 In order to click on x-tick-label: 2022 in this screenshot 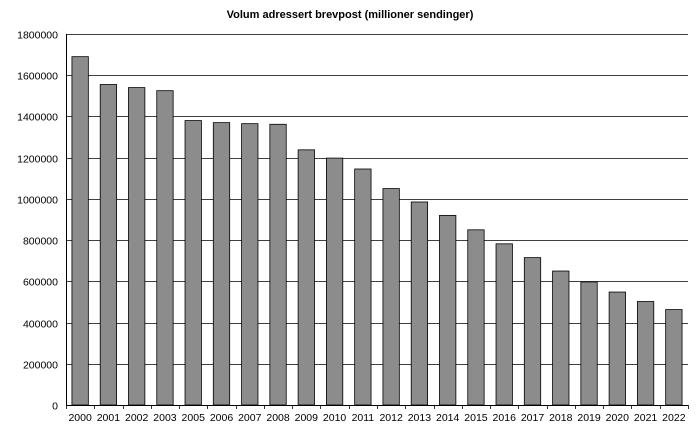, I will do `click(674, 418)`.